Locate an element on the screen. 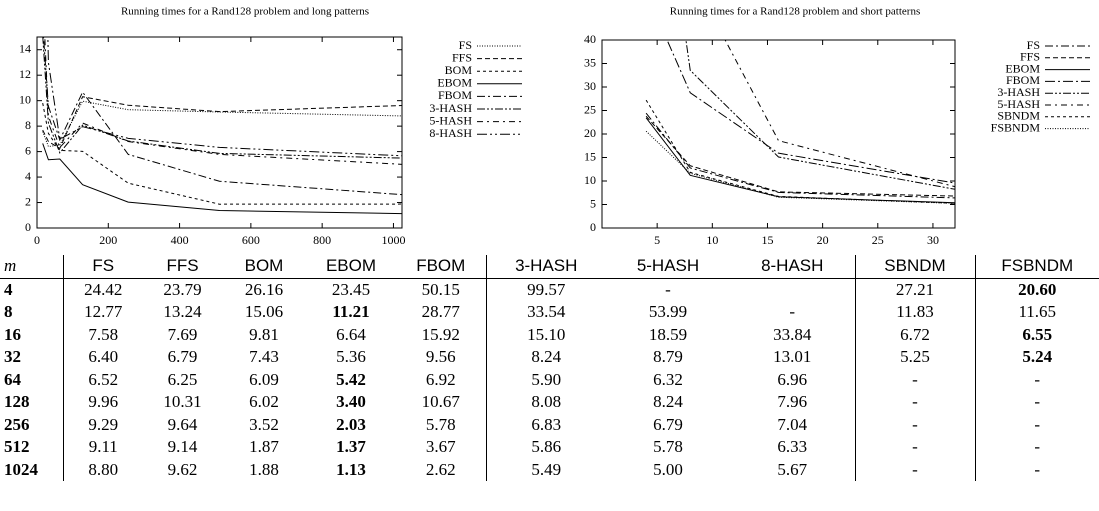  table-cell: 11.83 is located at coordinates (914, 312).